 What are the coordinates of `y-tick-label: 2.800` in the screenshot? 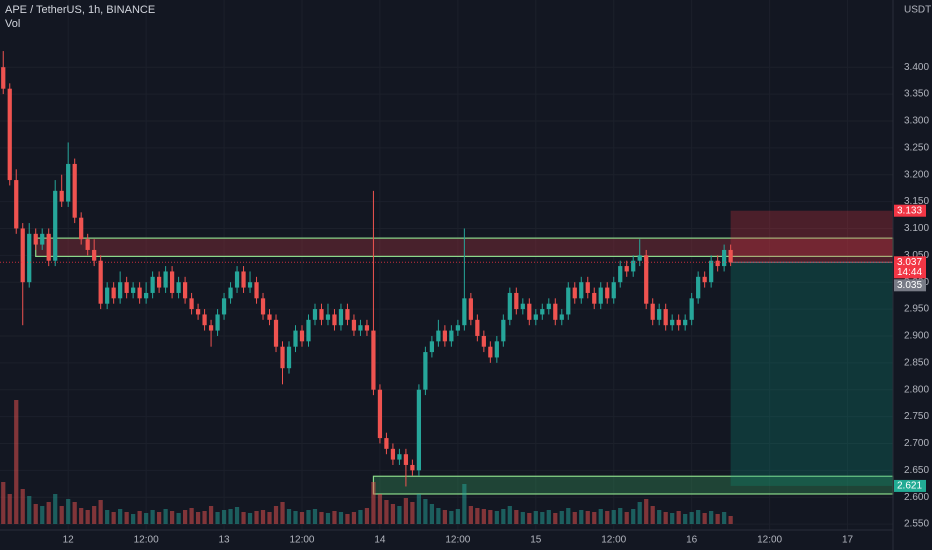 It's located at (916, 389).